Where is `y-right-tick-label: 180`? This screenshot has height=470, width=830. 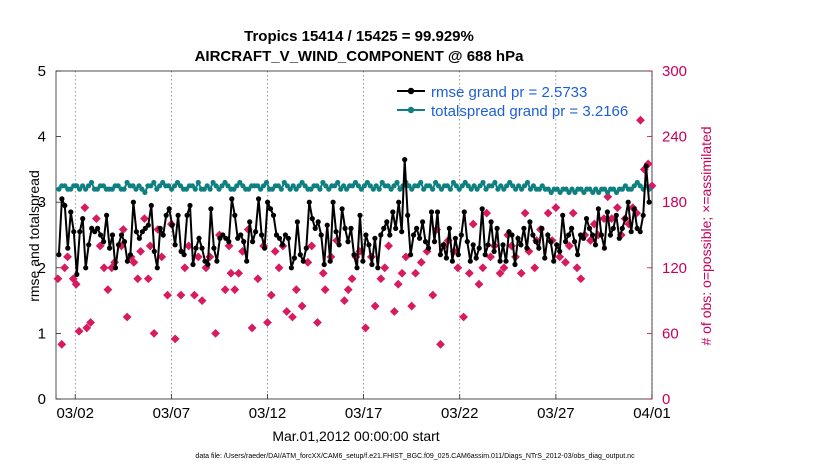 y-right-tick-label: 180 is located at coordinates (674, 202).